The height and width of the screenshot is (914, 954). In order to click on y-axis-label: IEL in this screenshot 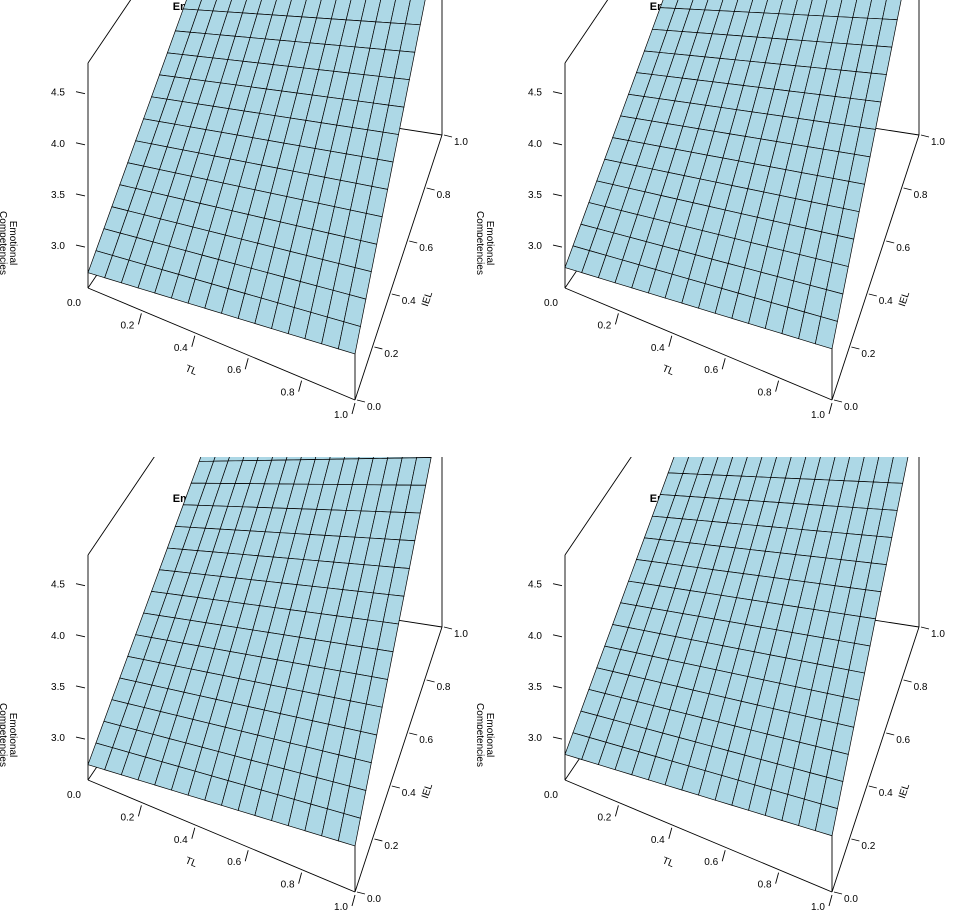, I will do `click(427, 299)`.